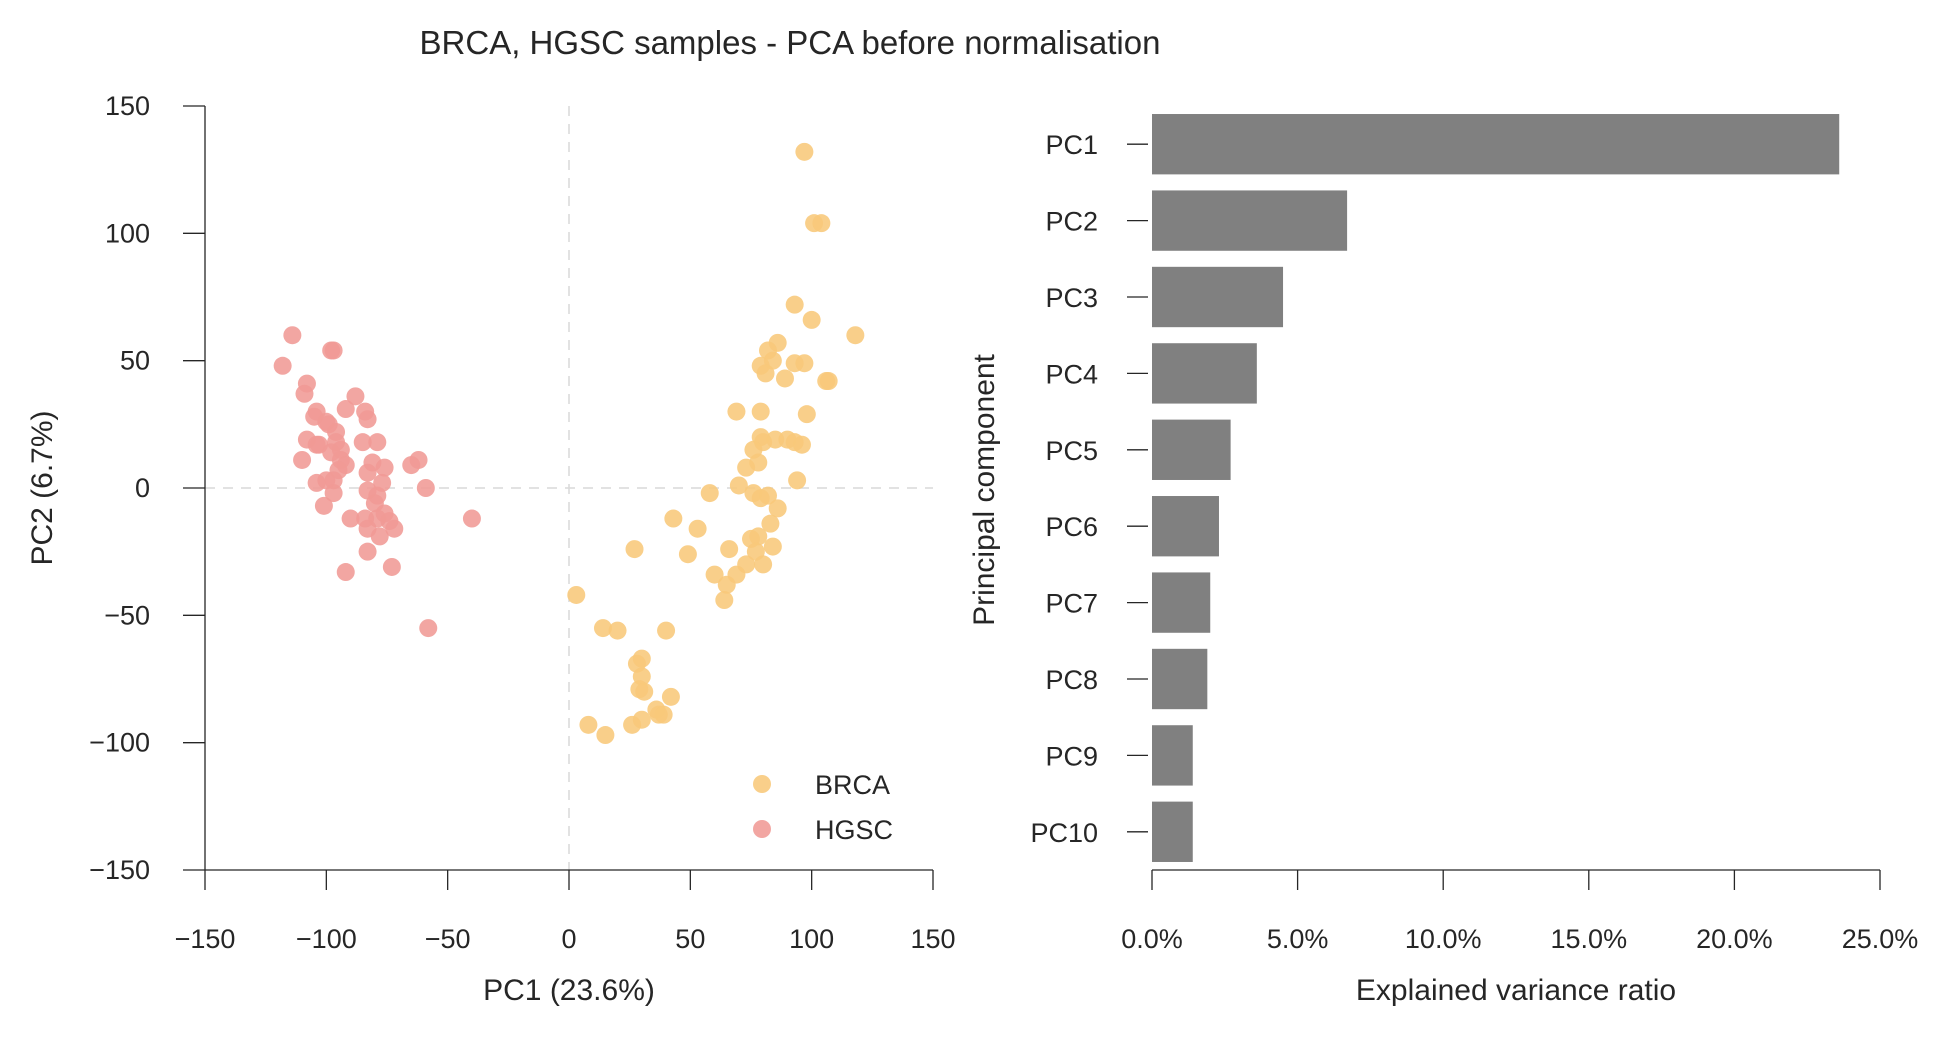 This screenshot has height=1038, width=1944. I want to click on bar-pc10, so click(1172, 831).